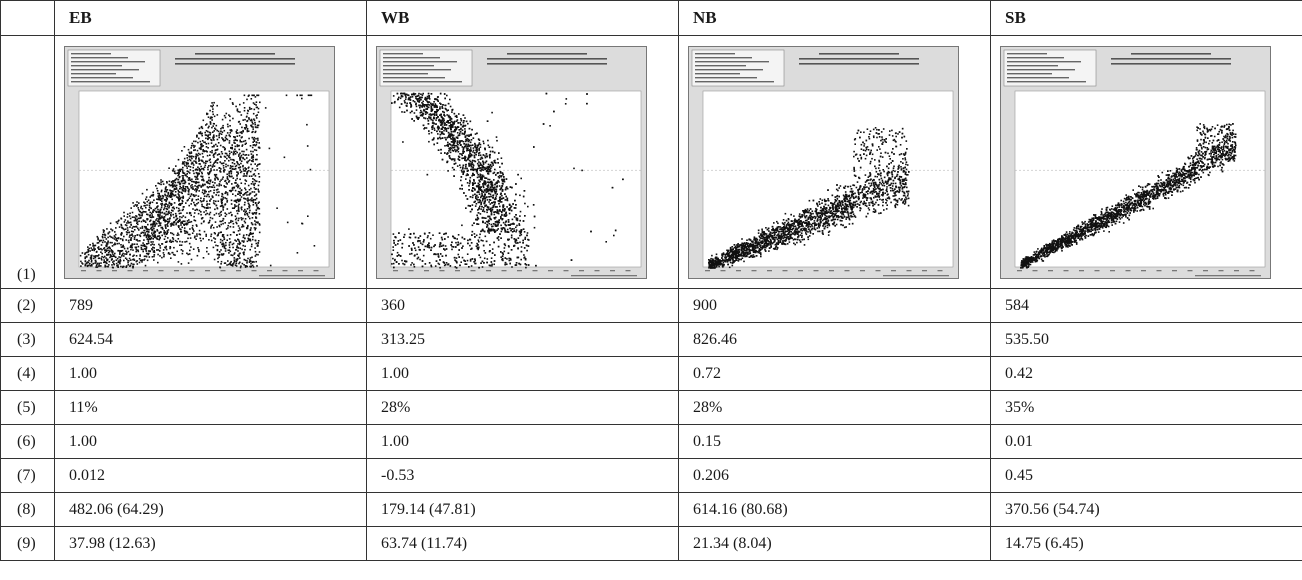  I want to click on cell-sb: 35%, so click(1146, 407).